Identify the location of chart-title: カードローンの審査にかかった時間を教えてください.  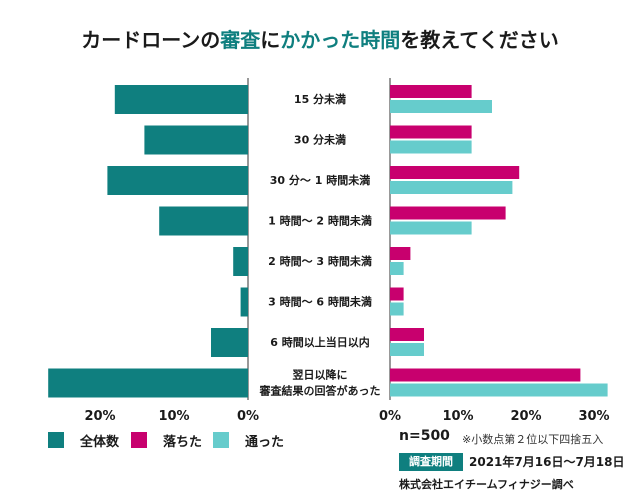
(320, 40).